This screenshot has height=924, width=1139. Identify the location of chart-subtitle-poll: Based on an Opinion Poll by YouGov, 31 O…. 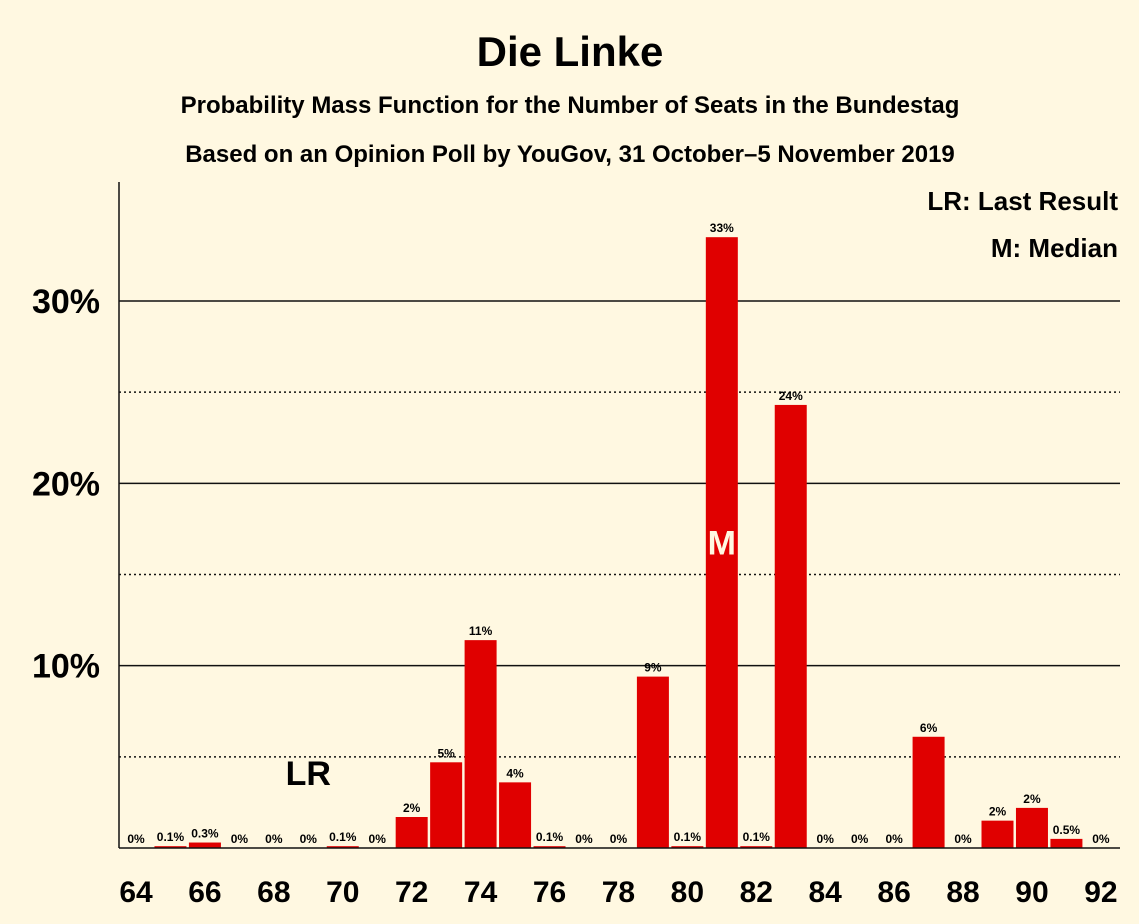
(570, 154).